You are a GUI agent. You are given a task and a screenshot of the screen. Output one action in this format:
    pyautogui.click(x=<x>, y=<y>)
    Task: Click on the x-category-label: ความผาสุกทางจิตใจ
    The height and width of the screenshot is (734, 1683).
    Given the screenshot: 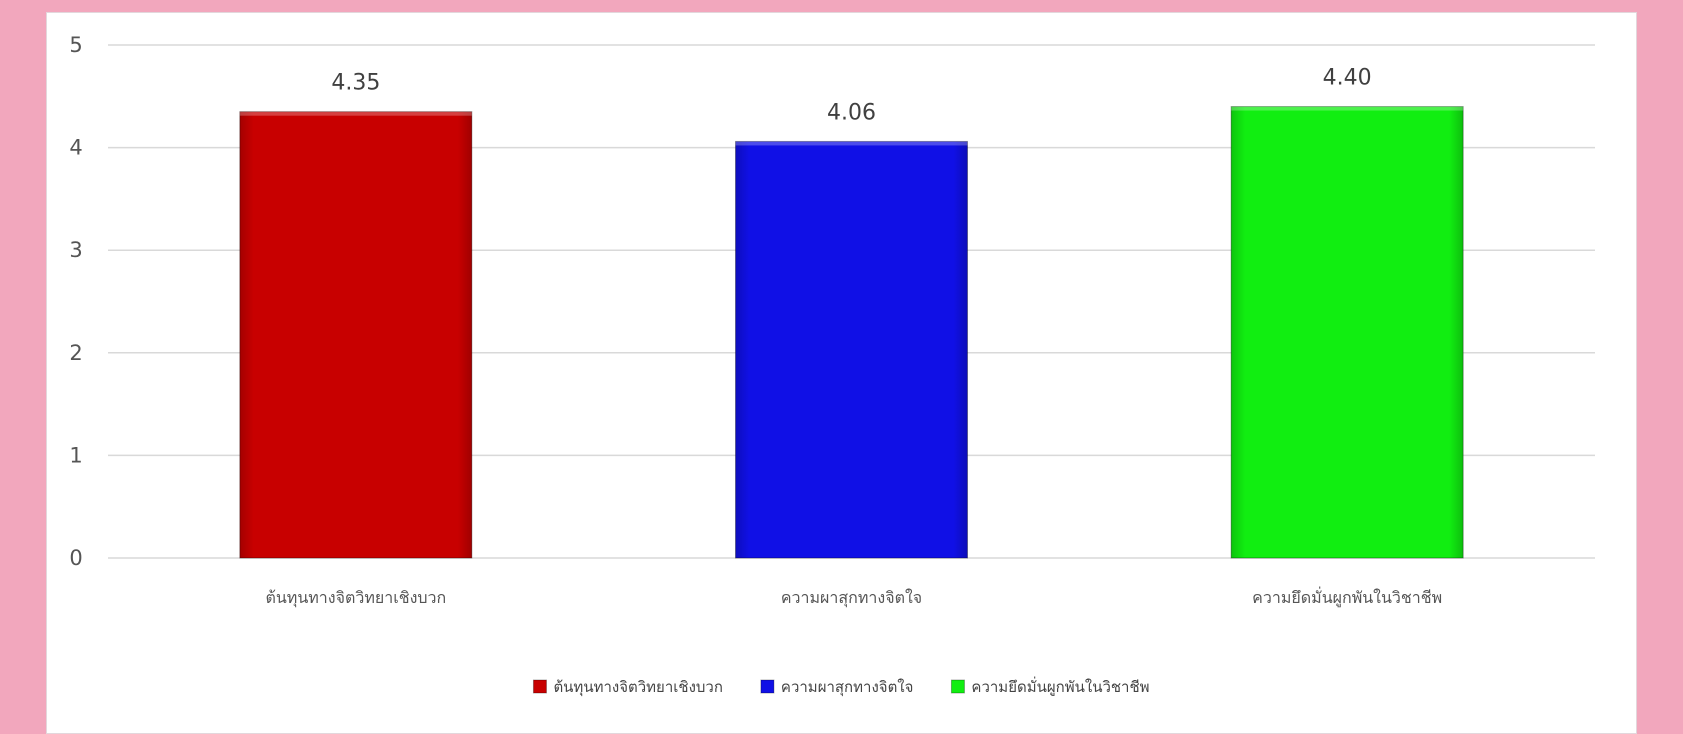 What is the action you would take?
    pyautogui.click(x=851, y=598)
    